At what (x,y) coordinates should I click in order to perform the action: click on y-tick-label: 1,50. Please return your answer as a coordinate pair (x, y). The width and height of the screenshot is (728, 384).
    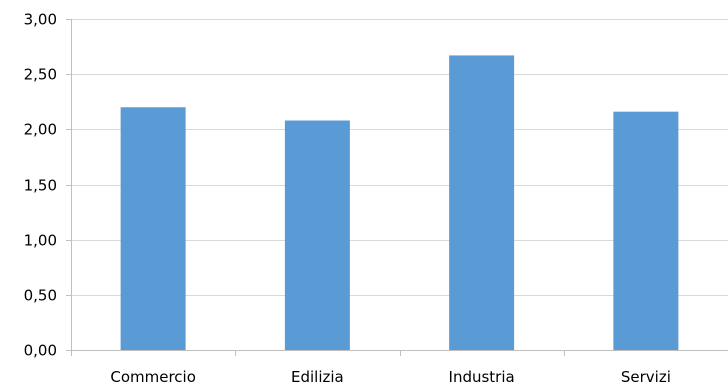
    Looking at the image, I should click on (40, 186).